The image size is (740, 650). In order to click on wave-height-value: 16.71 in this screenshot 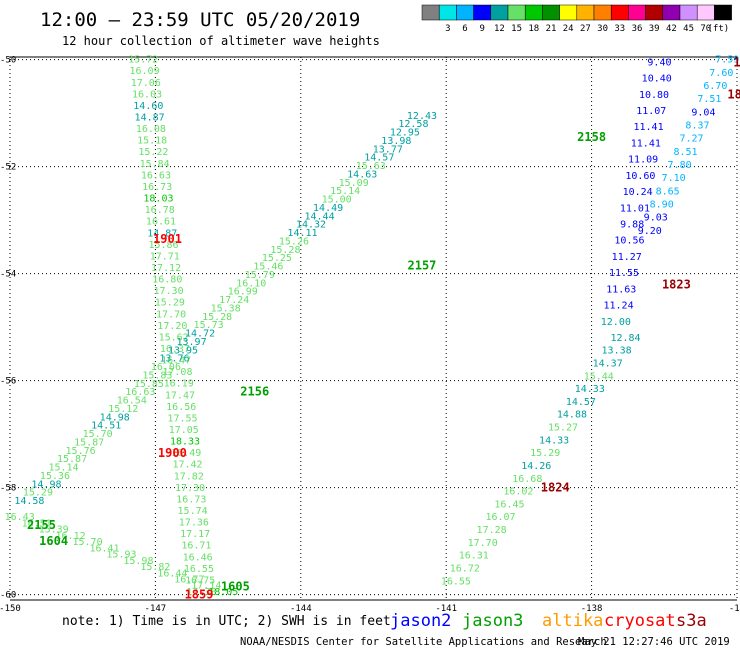, I will do `click(196, 546)`.